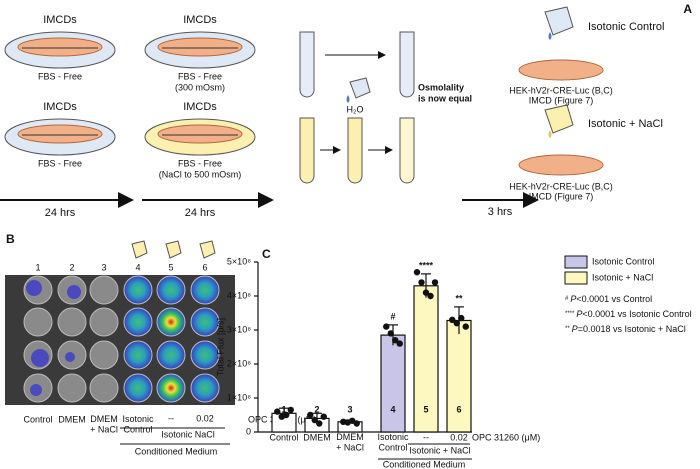 The width and height of the screenshot is (700, 469). I want to click on annotation-mark: #, so click(567, 299).